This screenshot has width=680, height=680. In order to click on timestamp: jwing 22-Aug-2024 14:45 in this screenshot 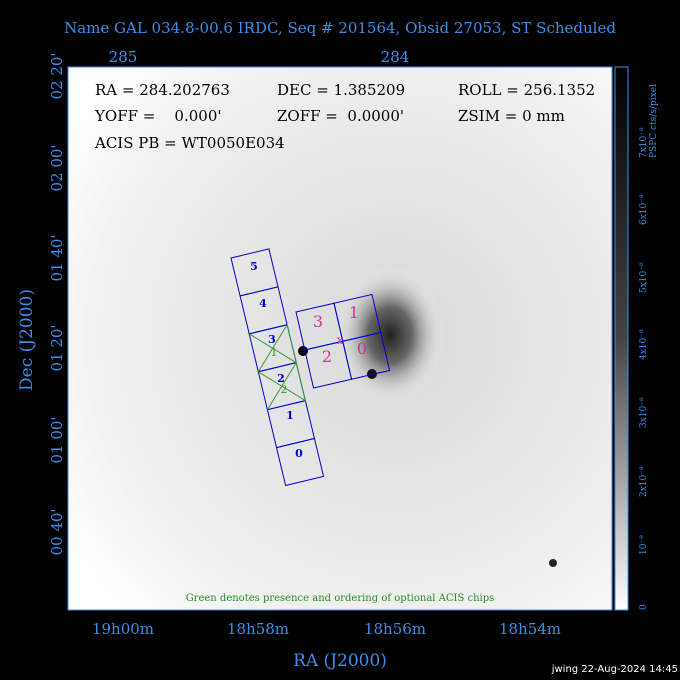, I will do `click(614, 669)`.